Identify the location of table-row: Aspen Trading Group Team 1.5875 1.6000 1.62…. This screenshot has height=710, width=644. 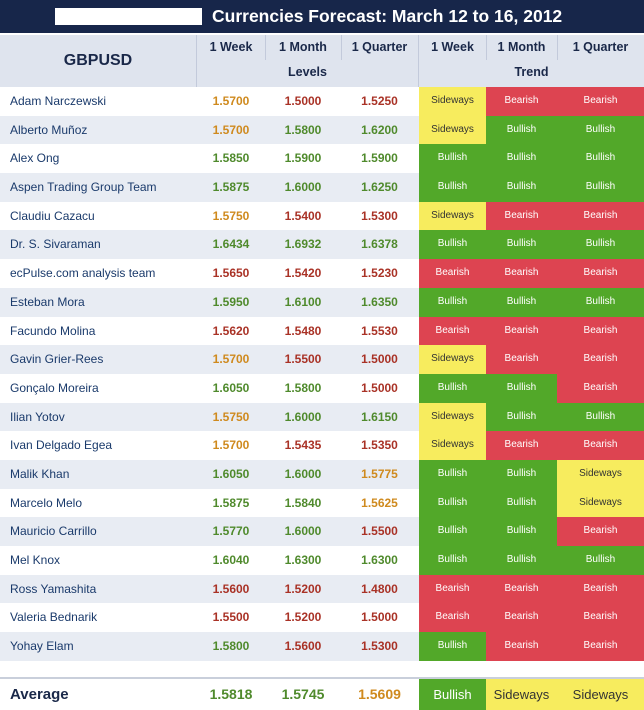
(322, 187).